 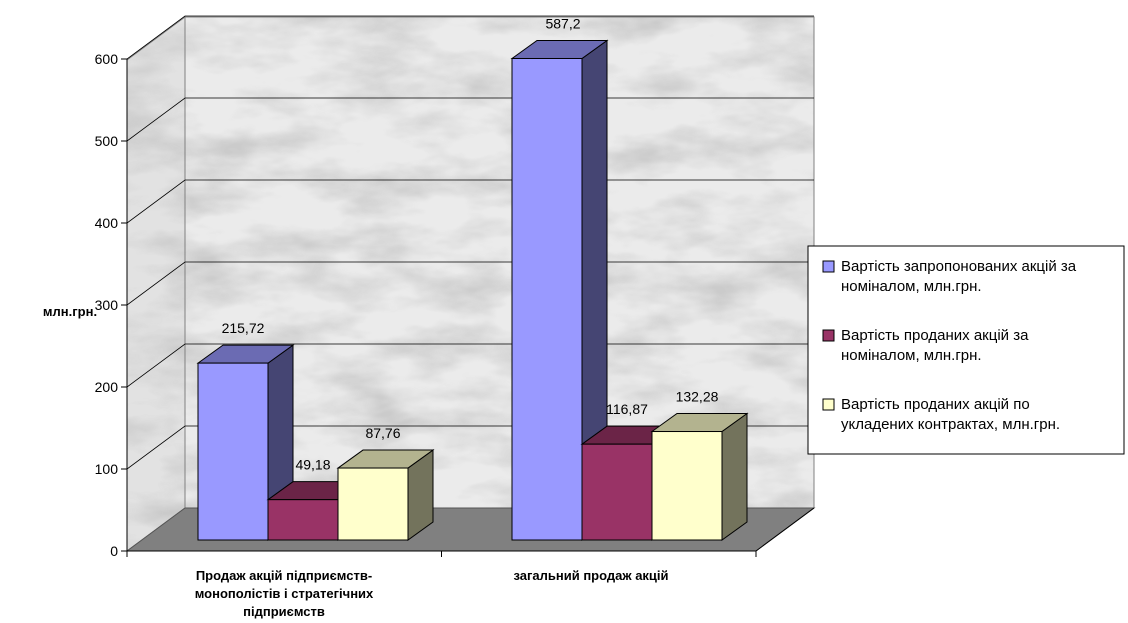 I want to click on legend-label: Вартість проданих акцій по, so click(x=935, y=404).